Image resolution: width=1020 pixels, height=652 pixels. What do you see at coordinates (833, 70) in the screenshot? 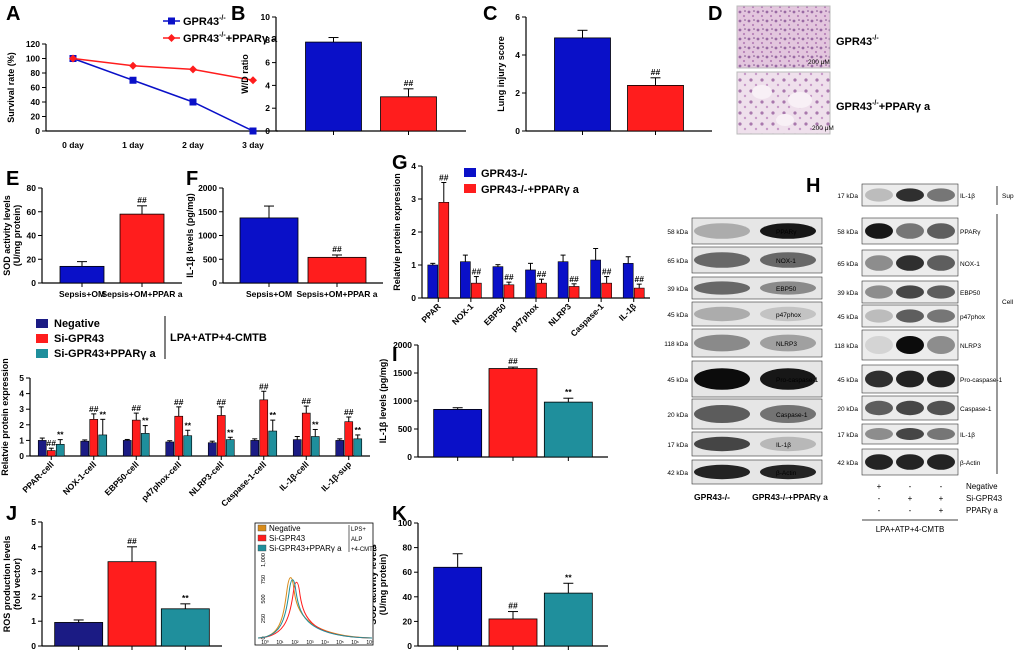
I see `histology-panel-d: 200 μM 200 μM GPR43-/- GPR43-/-+PPARγ a` at bounding box center [833, 70].